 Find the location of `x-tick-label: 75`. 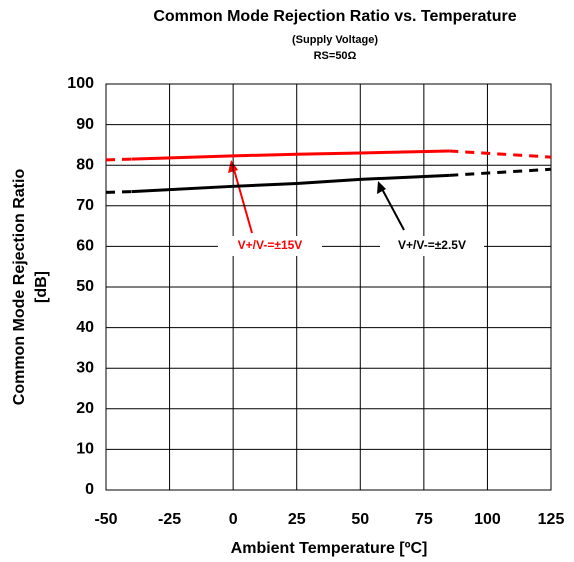

x-tick-label: 75 is located at coordinates (424, 519).